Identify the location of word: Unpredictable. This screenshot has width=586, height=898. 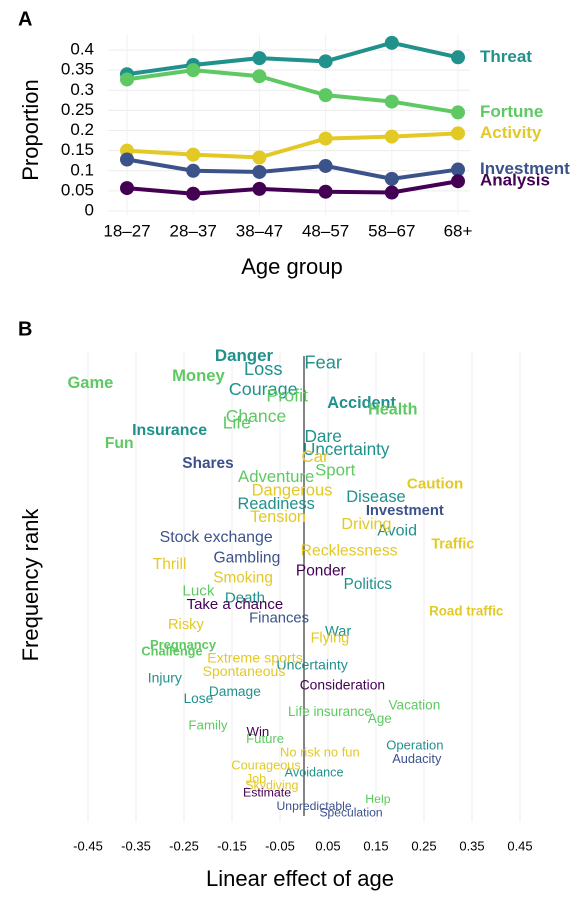
(314, 806).